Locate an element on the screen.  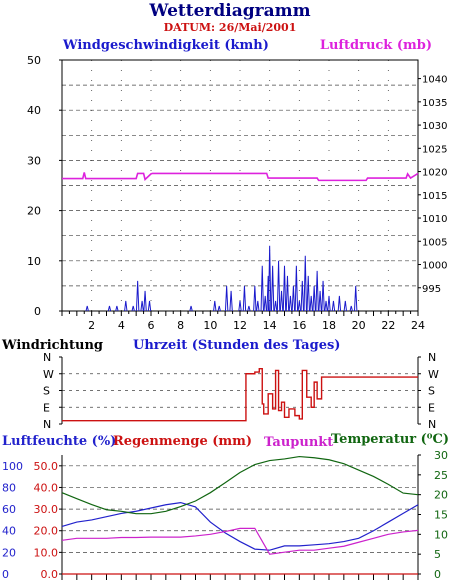
humidity-axis-label: Luftfeuchte (%) is located at coordinates (59, 441).